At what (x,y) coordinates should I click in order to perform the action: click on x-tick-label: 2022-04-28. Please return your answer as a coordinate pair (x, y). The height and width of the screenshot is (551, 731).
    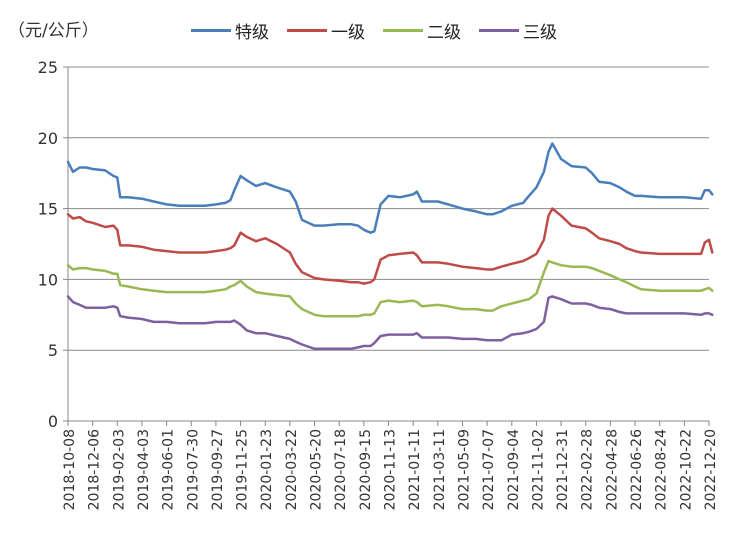
    Looking at the image, I should click on (612, 469).